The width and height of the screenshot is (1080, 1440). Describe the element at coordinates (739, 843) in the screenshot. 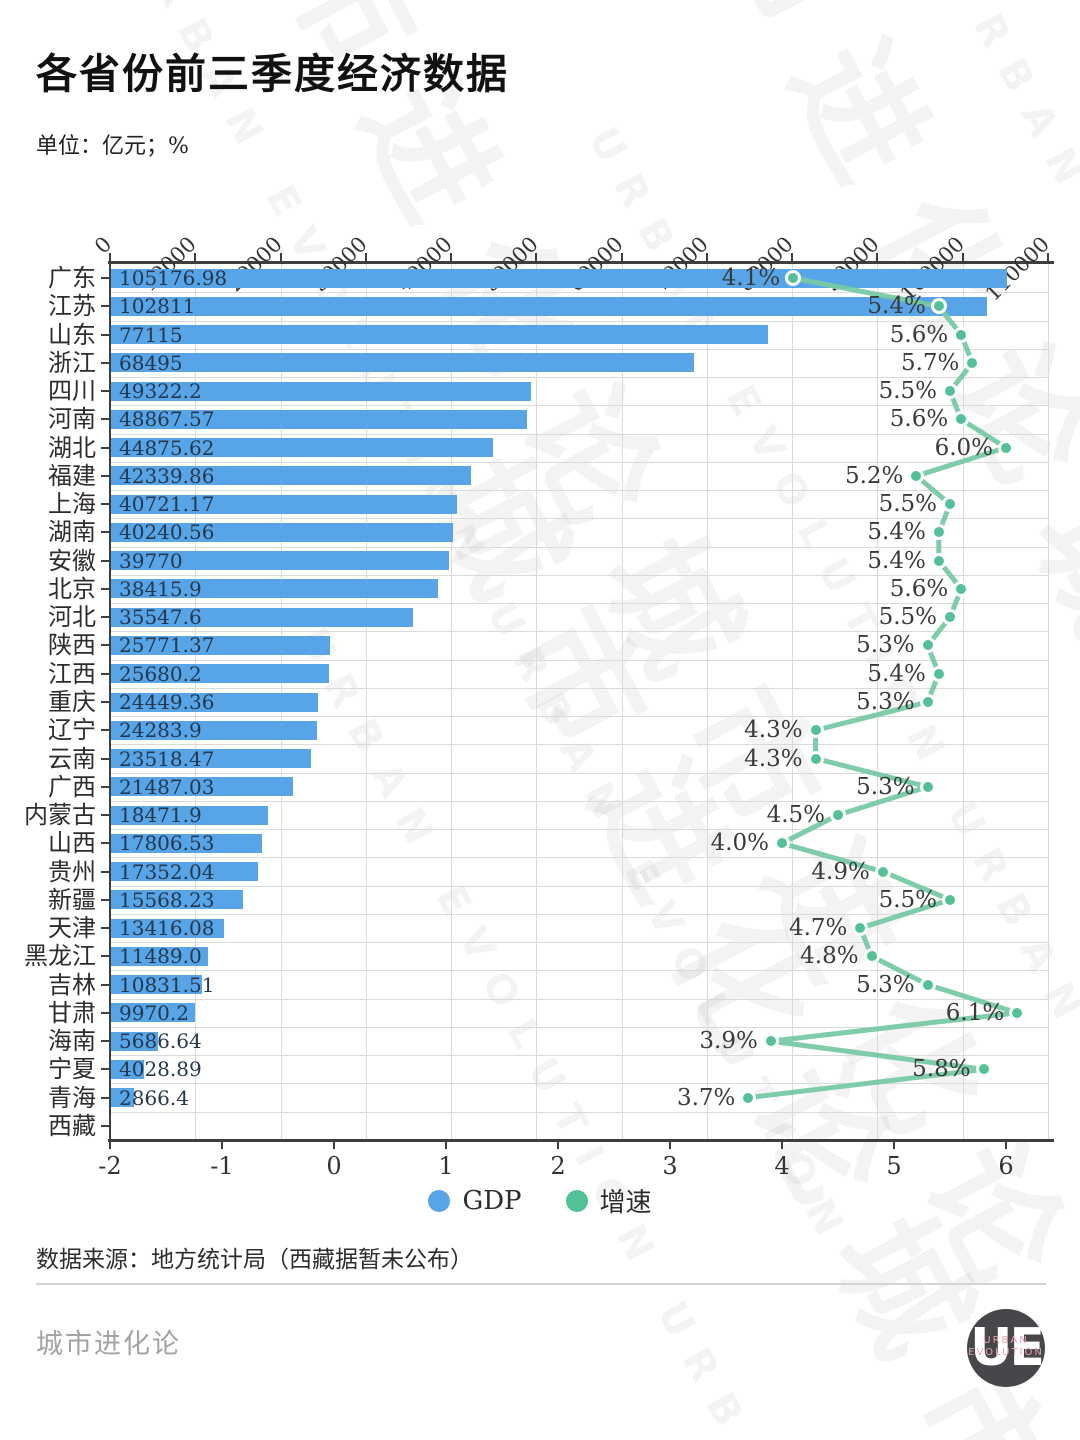

I see `growth-value-label: 4.0%` at that location.